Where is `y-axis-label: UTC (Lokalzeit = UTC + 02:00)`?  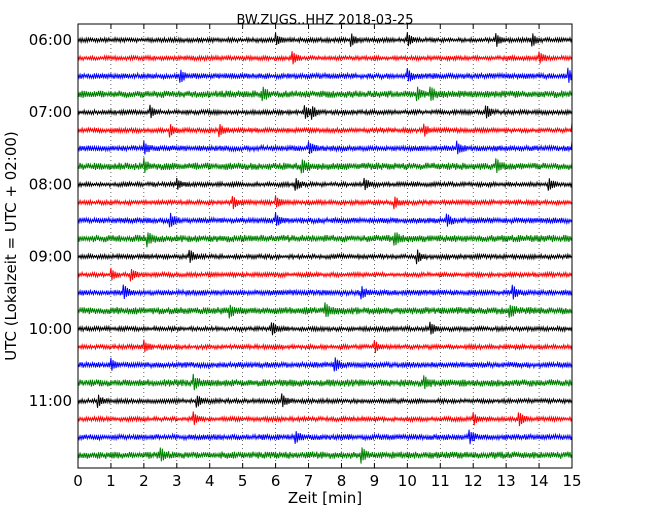
y-axis-label: UTC (Lokalzeit = UTC + 02:00) is located at coordinates (11, 246).